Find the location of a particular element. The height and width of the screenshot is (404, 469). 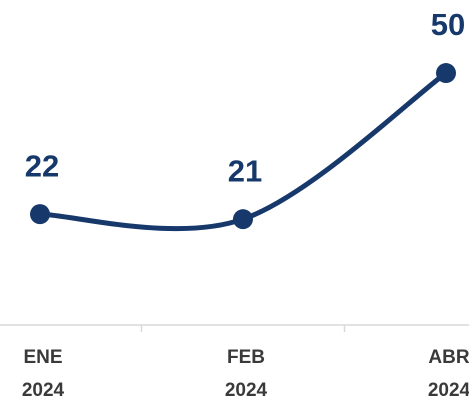

x-tick-label: ABR 2024 is located at coordinates (448, 374).